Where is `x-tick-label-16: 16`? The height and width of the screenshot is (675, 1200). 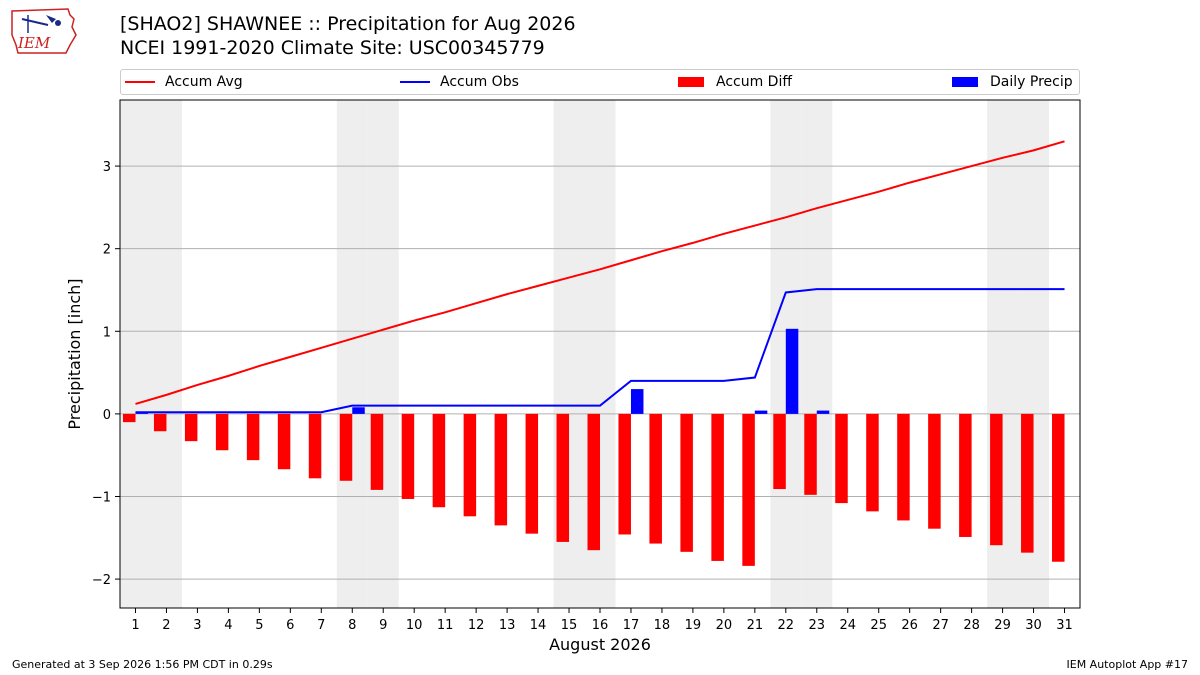
x-tick-label-16: 16 is located at coordinates (600, 625).